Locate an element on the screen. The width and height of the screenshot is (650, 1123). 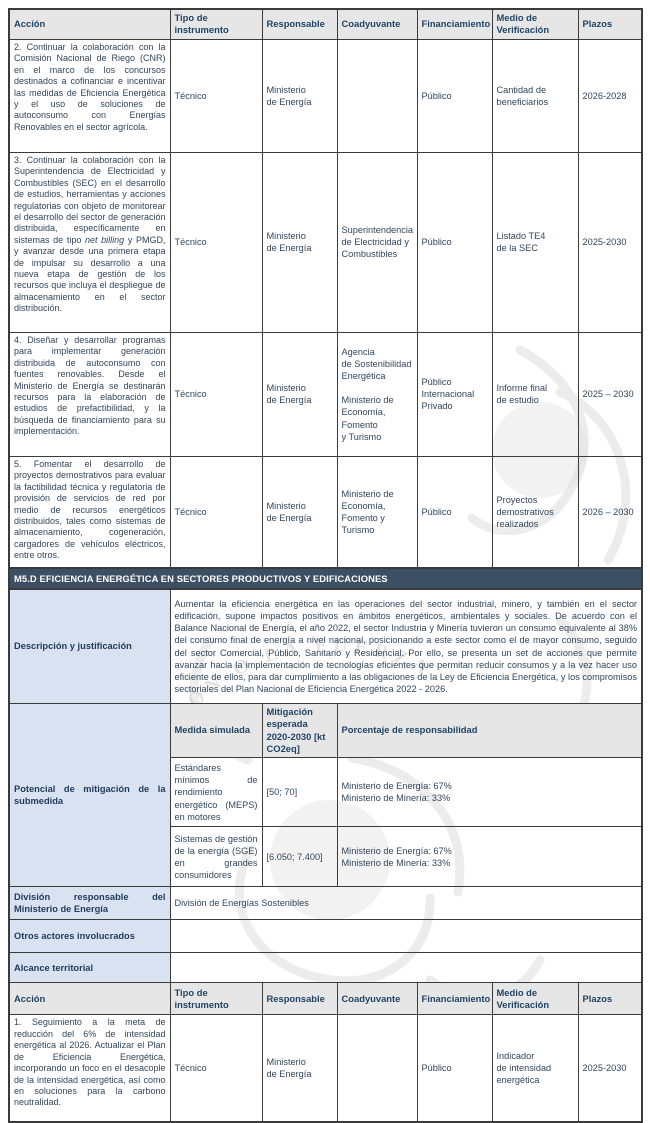
table-row: Alcance territorial is located at coordinates (325, 968).